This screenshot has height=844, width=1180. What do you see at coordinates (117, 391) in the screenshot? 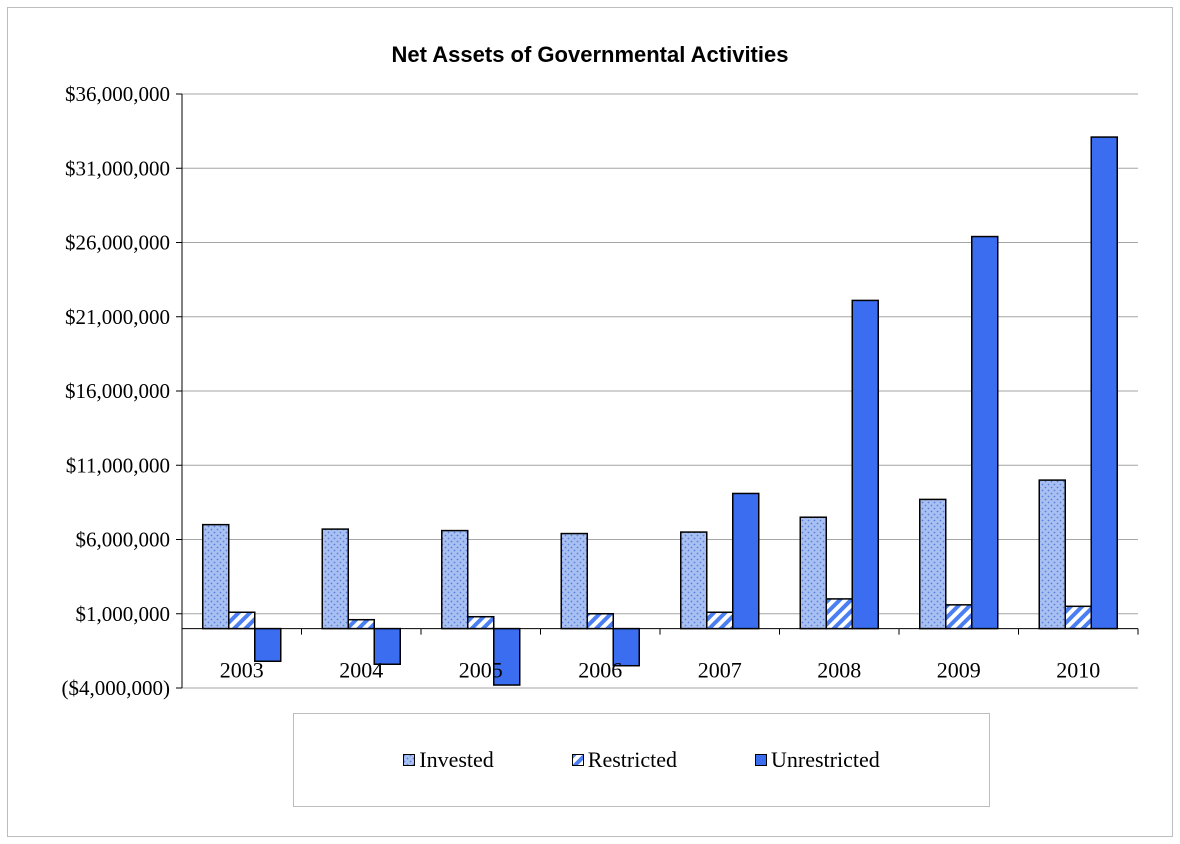
I see `y-tick-label: $16,000,000` at bounding box center [117, 391].